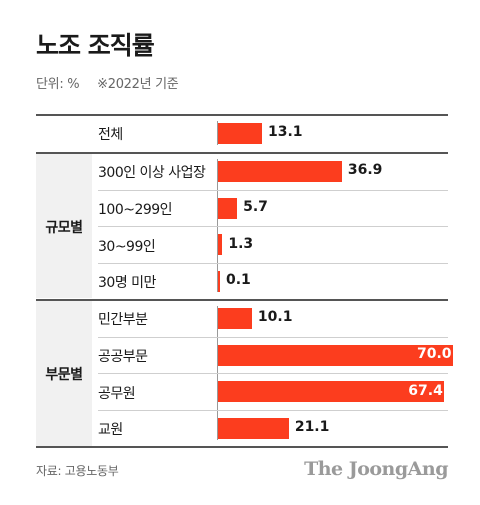  I want to click on category-label: 공공부문, so click(123, 357).